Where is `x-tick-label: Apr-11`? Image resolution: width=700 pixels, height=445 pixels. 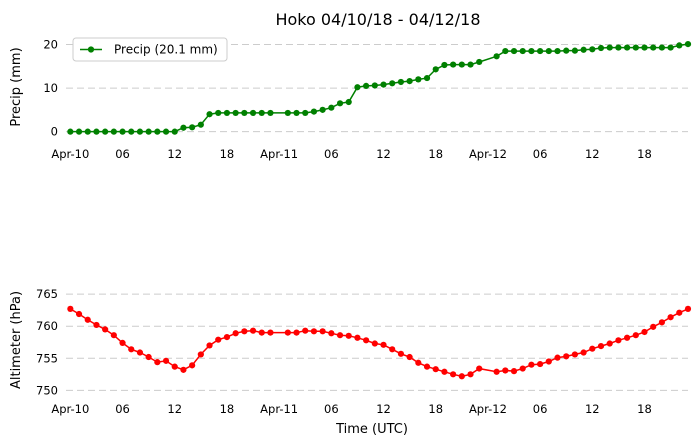
x-tick-label: Apr-11 is located at coordinates (279, 154).